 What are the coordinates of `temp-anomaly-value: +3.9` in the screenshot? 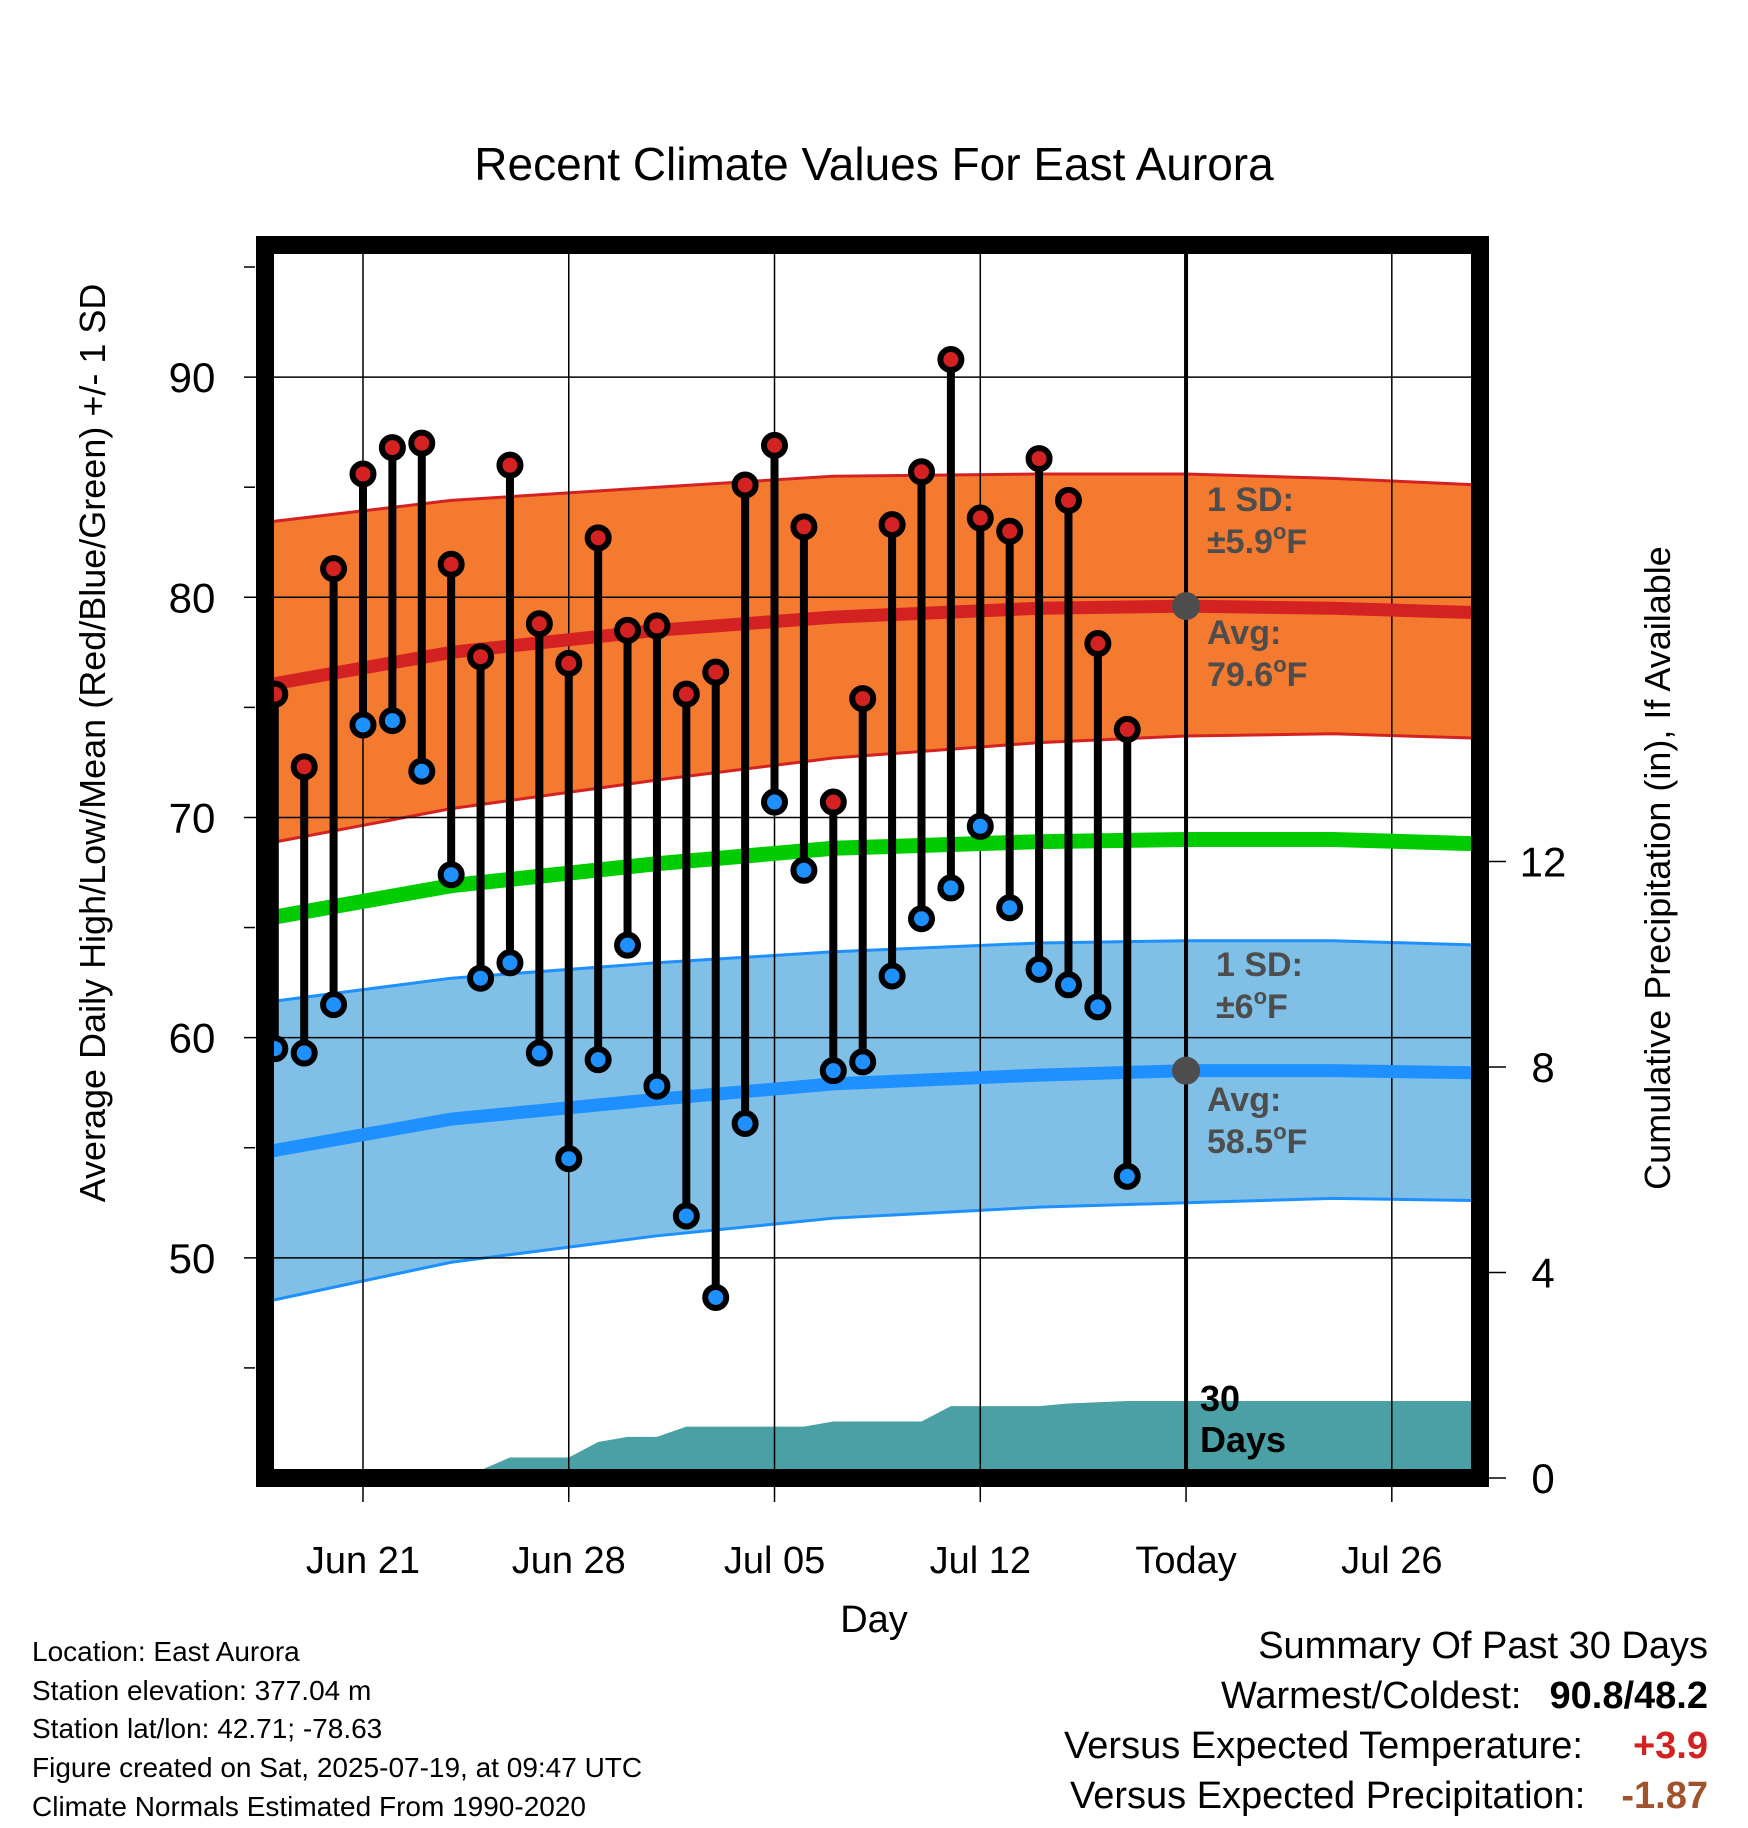 It's located at (1670, 1746).